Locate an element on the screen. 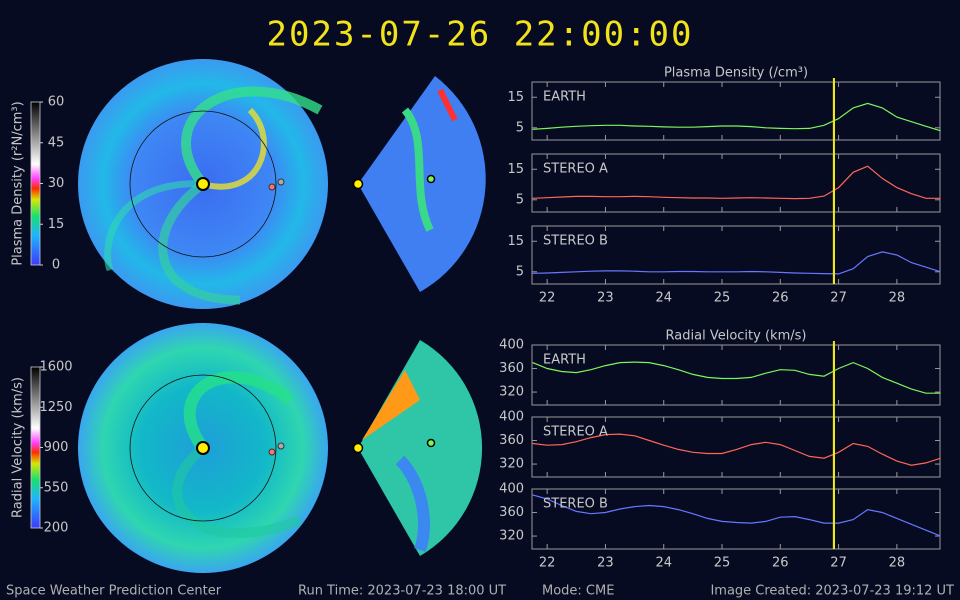  page-title: 2023-07-26 22:00:00 is located at coordinates (480, 35).